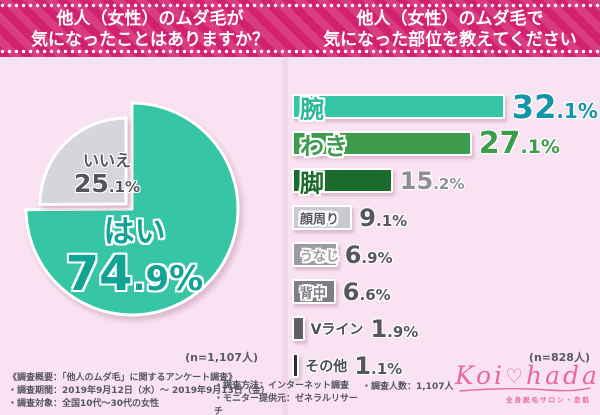  I want to click on bar: 背中, so click(314, 291).